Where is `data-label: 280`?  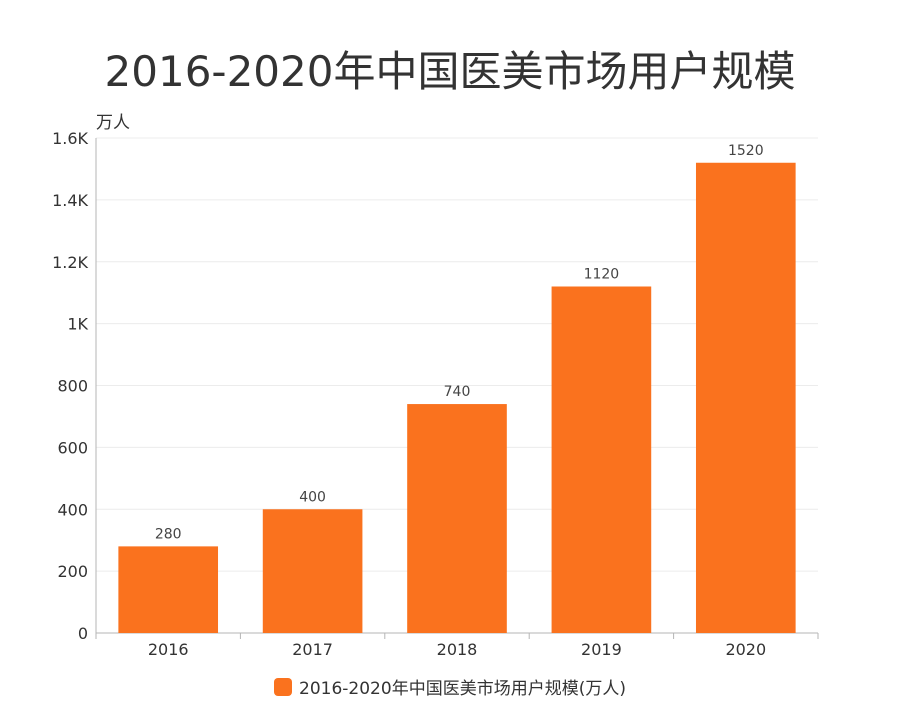 data-label: 280 is located at coordinates (168, 534).